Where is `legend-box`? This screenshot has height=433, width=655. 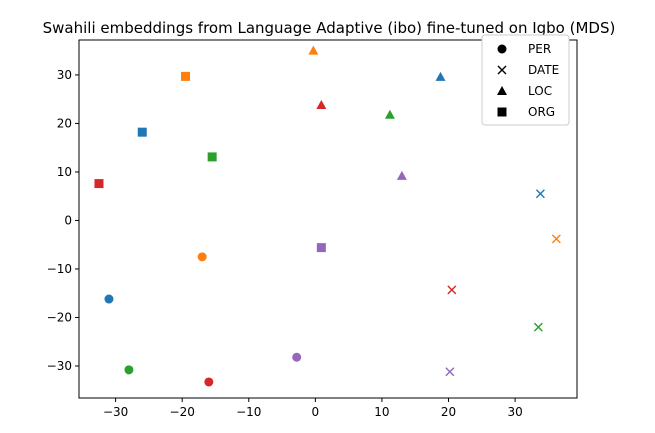
legend-box is located at coordinates (525, 80).